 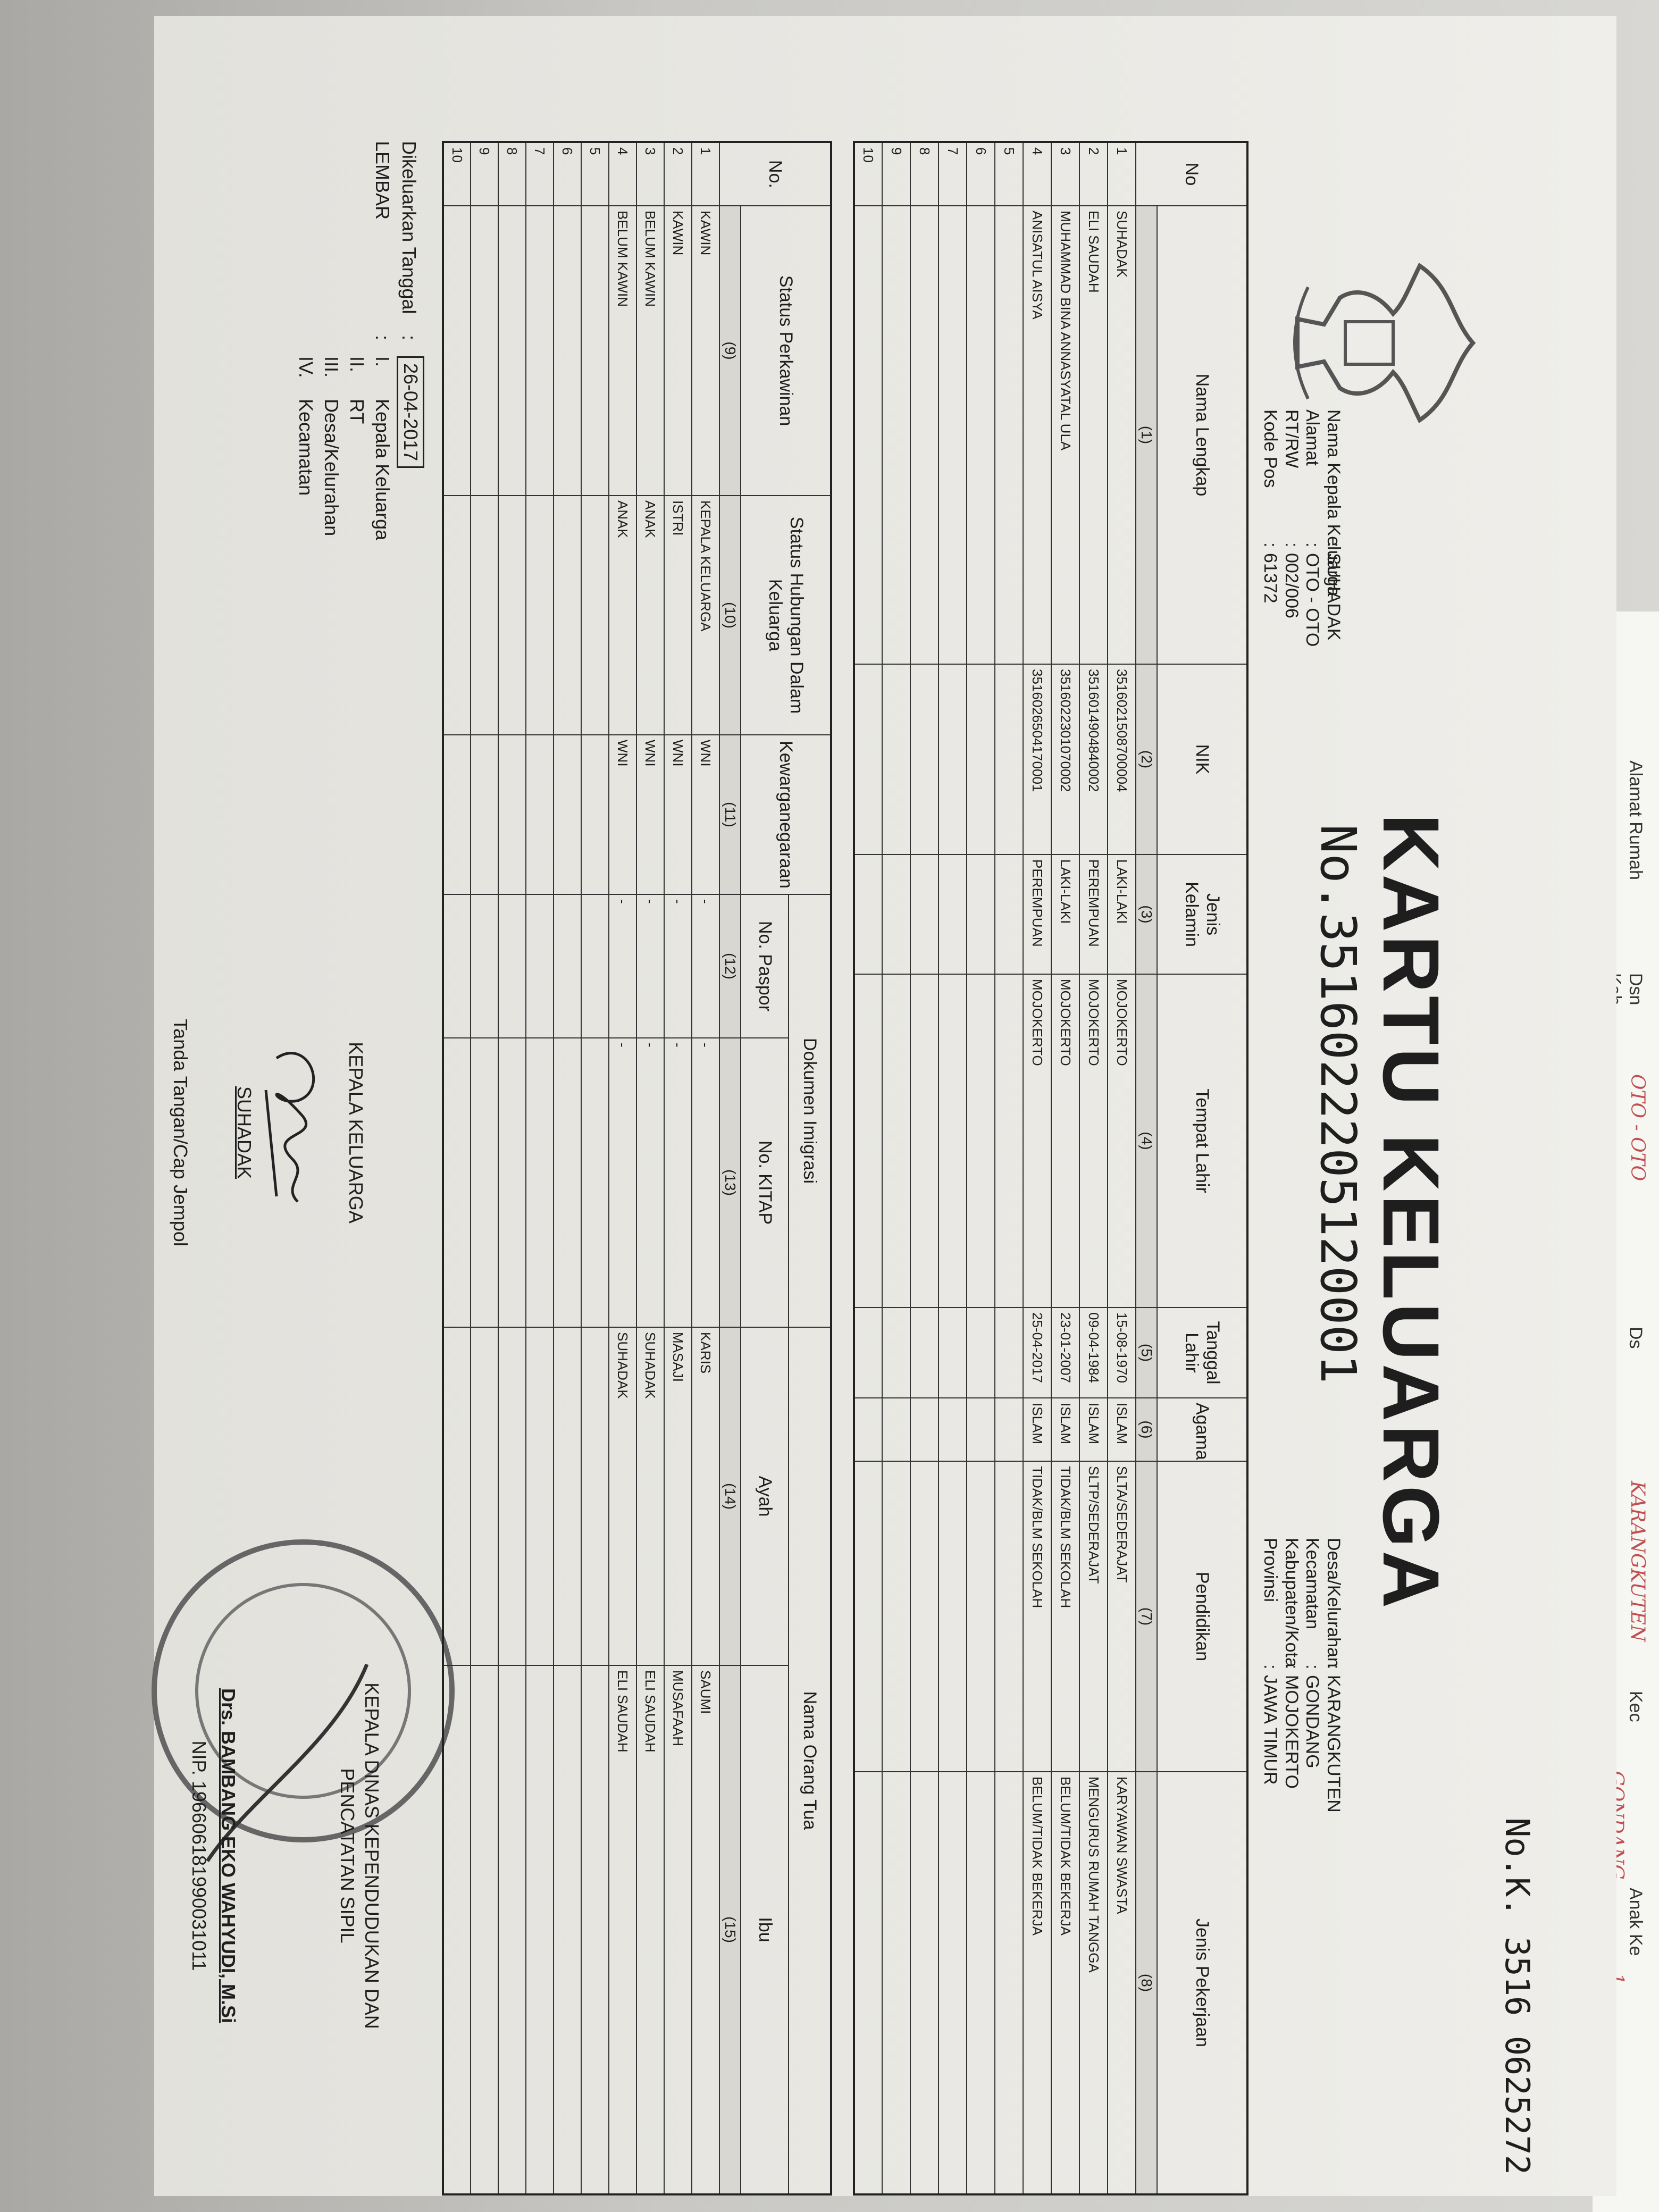 What do you see at coordinates (1146, 1168) in the screenshot?
I see `column-number-row: (1) (2) (3) (4) (5) (6) (7) (8)` at bounding box center [1146, 1168].